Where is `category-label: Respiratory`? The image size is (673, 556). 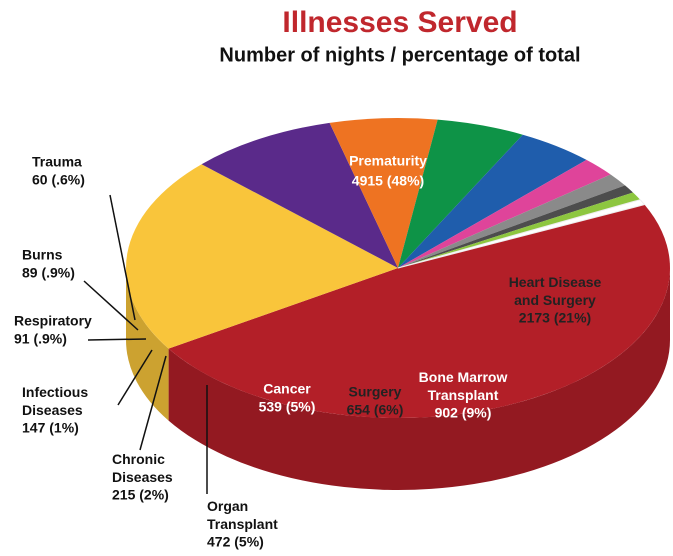
category-label: Respiratory is located at coordinates (53, 321).